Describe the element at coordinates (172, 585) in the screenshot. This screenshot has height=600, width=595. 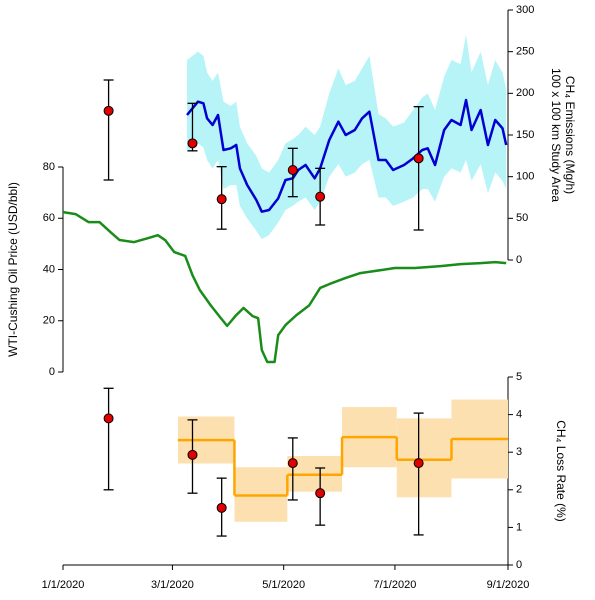
I see `x-tick-label: 3/1/2020` at that location.